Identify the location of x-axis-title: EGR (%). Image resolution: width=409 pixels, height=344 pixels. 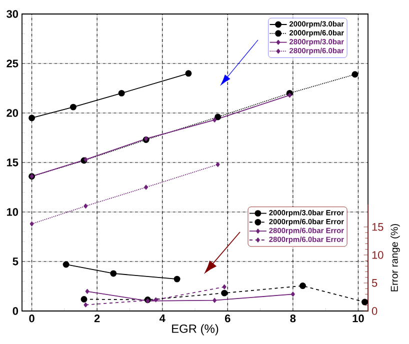
(195, 330).